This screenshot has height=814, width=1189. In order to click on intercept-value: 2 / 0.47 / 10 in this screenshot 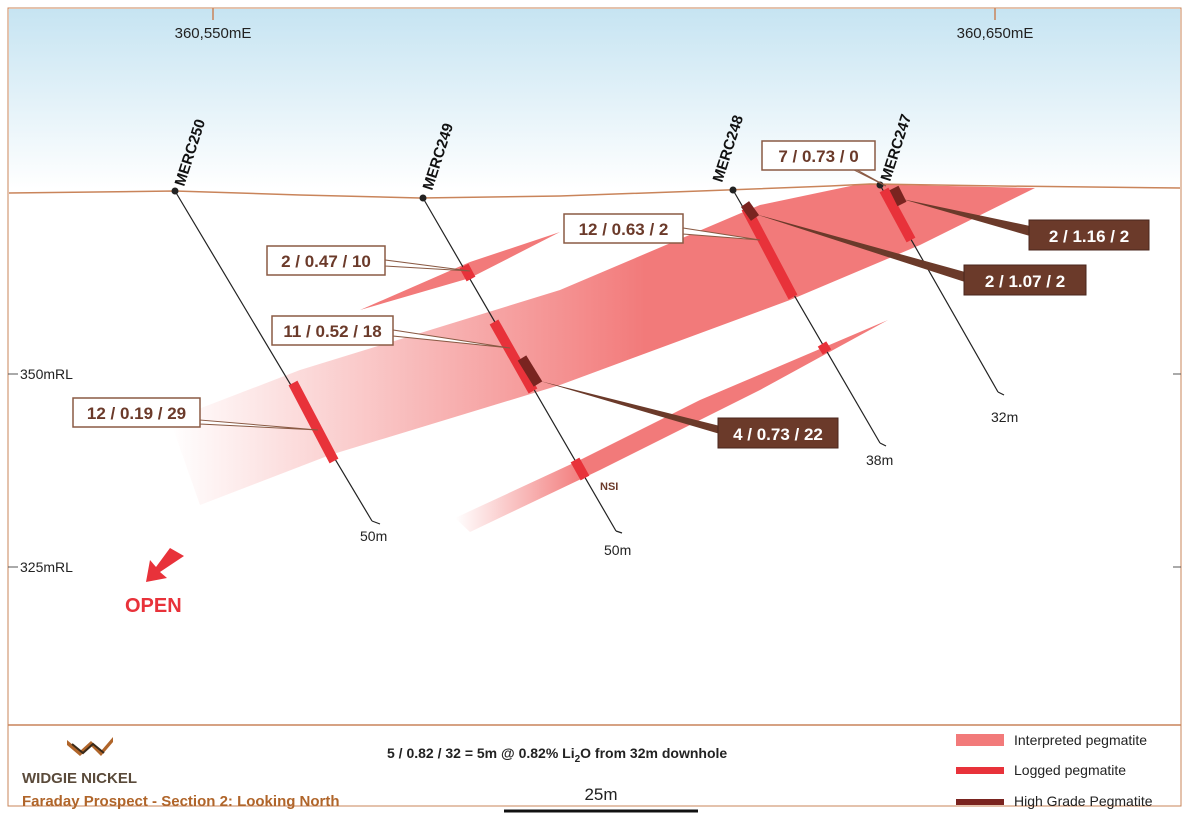, I will do `click(326, 261)`.